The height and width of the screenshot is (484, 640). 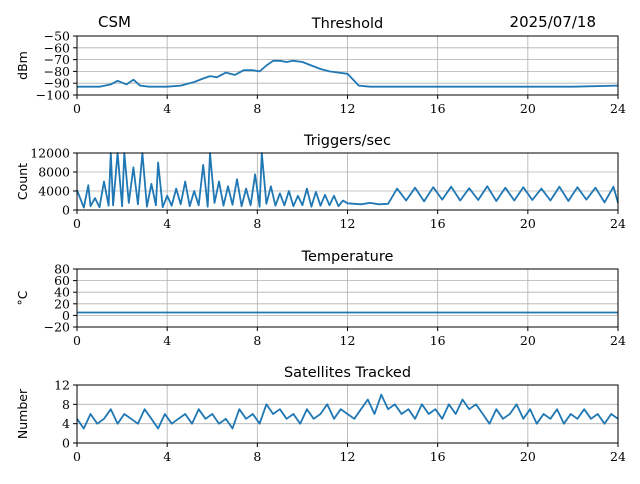 I want to click on triggers-sec-ylabel: Count, so click(x=22, y=181).